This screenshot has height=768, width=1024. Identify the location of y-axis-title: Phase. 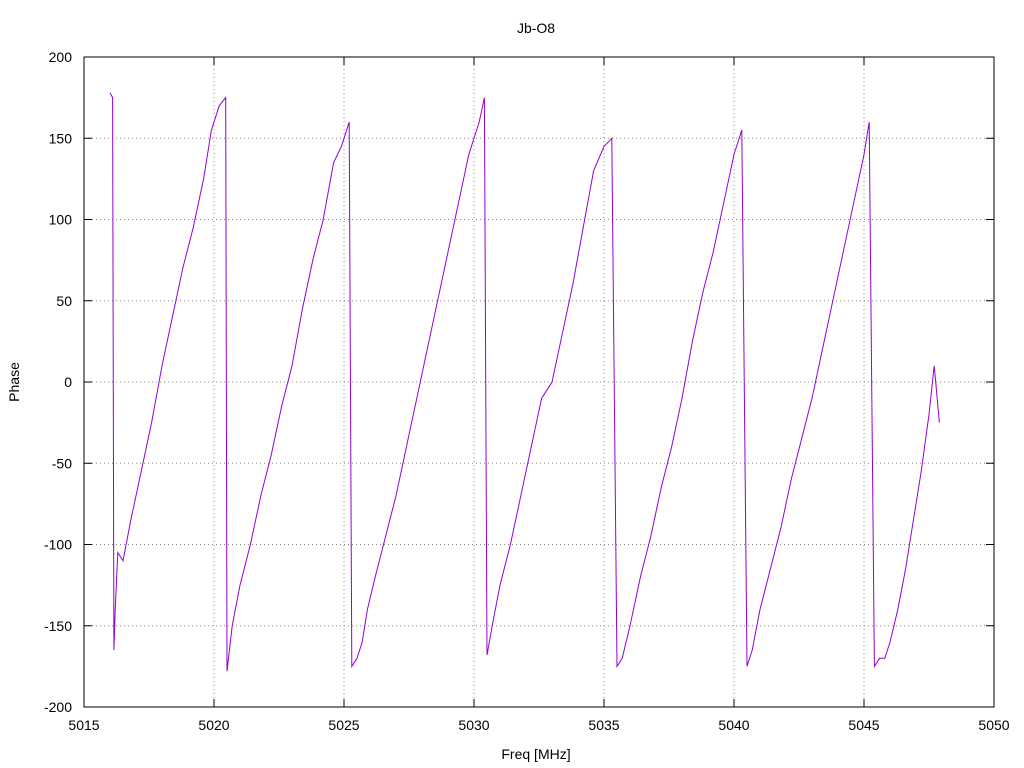
(14, 382).